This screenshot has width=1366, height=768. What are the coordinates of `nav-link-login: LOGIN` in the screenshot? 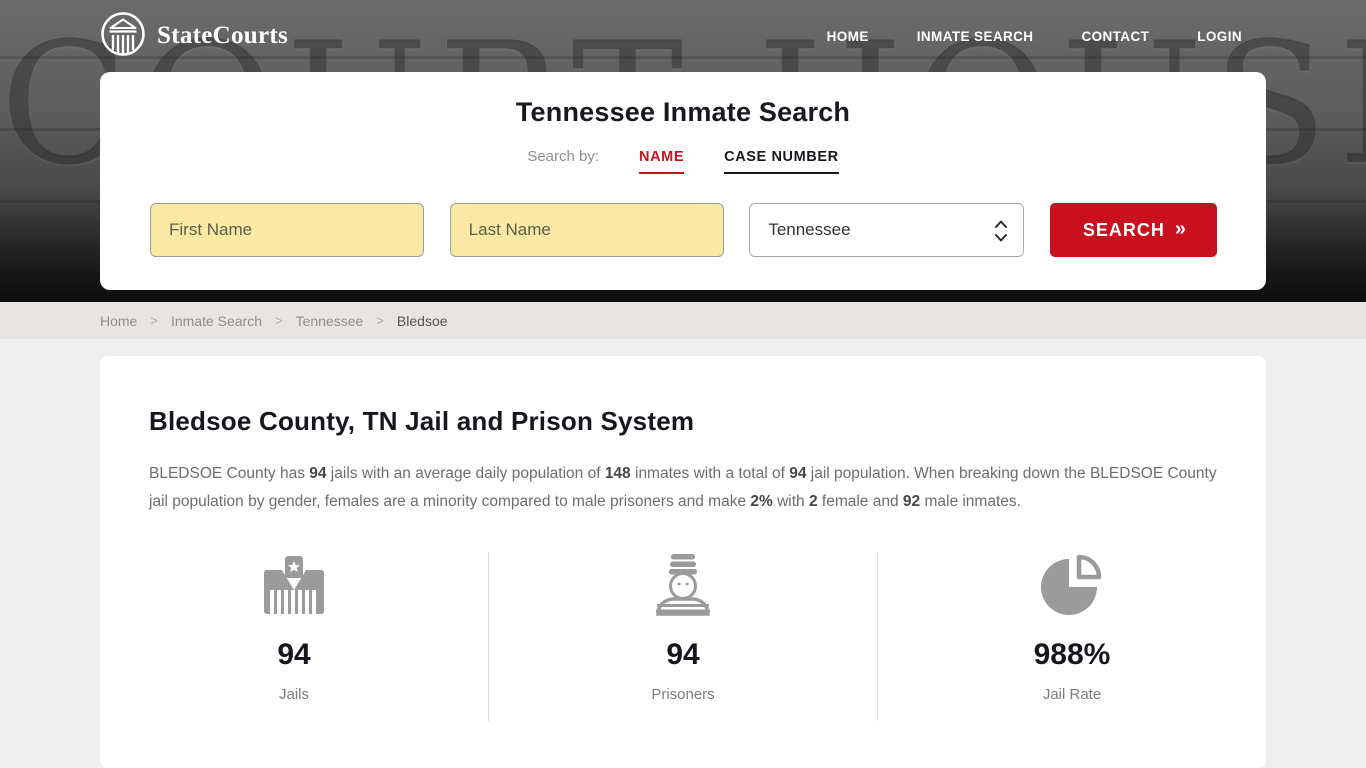 It's located at (1219, 36).